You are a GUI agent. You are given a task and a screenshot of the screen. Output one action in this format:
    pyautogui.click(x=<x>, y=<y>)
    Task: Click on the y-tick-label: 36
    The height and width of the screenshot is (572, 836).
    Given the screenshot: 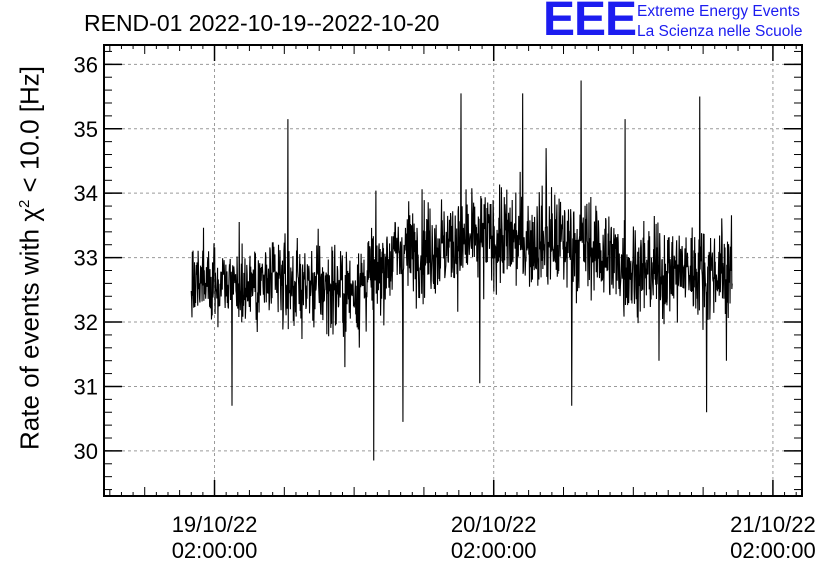 What is the action you would take?
    pyautogui.click(x=86, y=64)
    